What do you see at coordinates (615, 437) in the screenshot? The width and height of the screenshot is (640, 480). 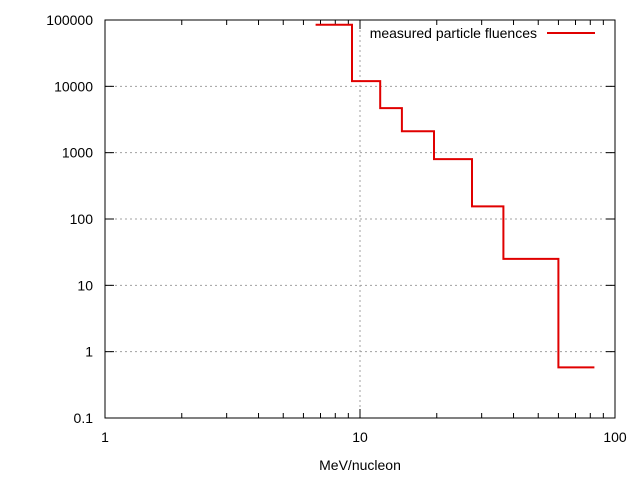 I see `x-tick-label: 100` at bounding box center [615, 437].